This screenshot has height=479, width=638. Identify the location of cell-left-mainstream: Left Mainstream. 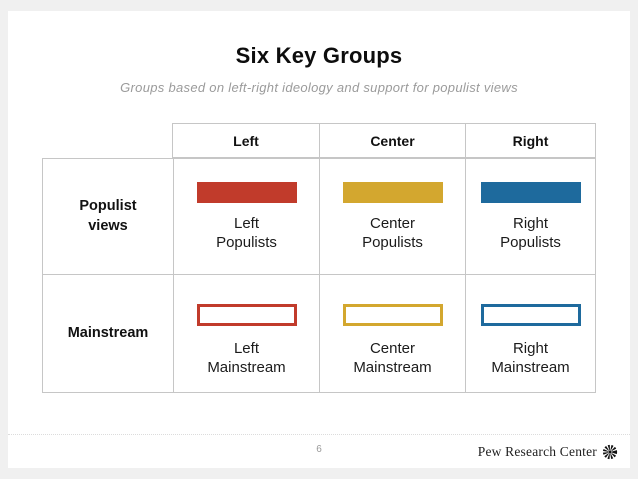
(246, 333).